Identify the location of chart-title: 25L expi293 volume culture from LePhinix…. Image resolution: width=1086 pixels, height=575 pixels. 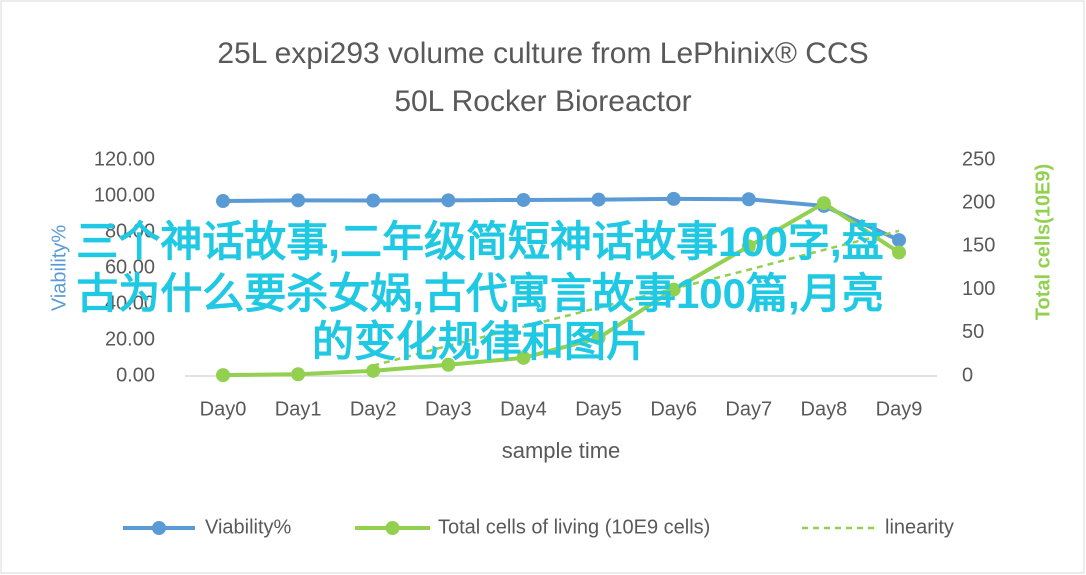
(542, 53).